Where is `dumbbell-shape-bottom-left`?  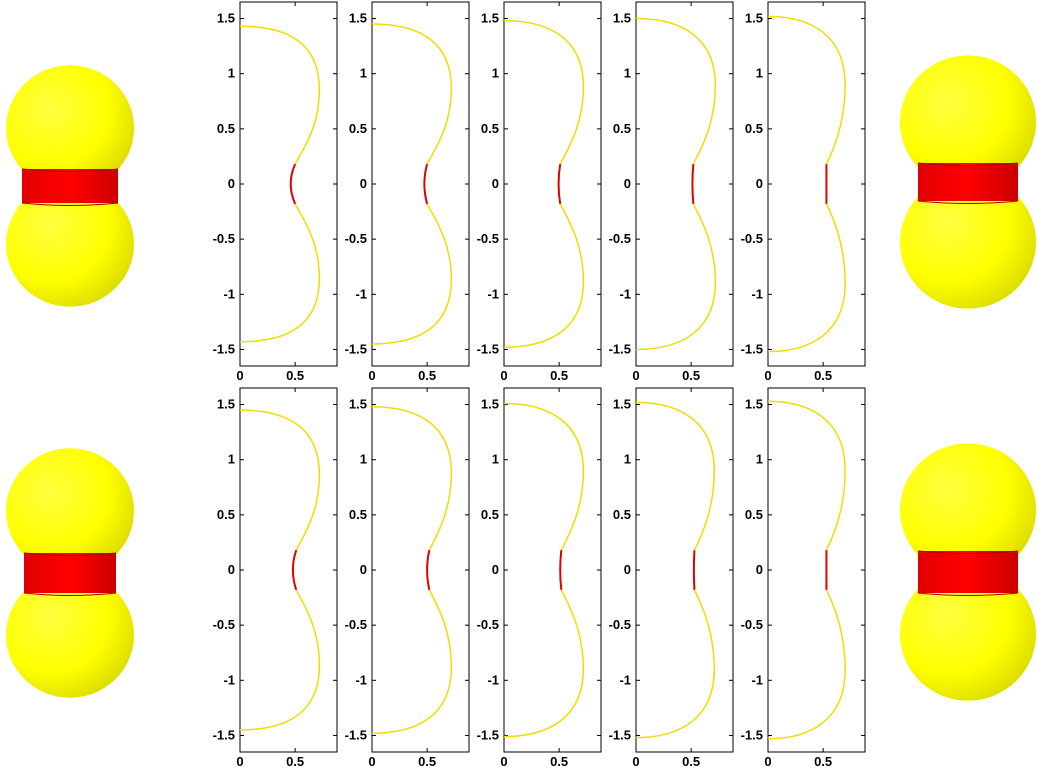
dumbbell-shape-bottom-left is located at coordinates (70, 573).